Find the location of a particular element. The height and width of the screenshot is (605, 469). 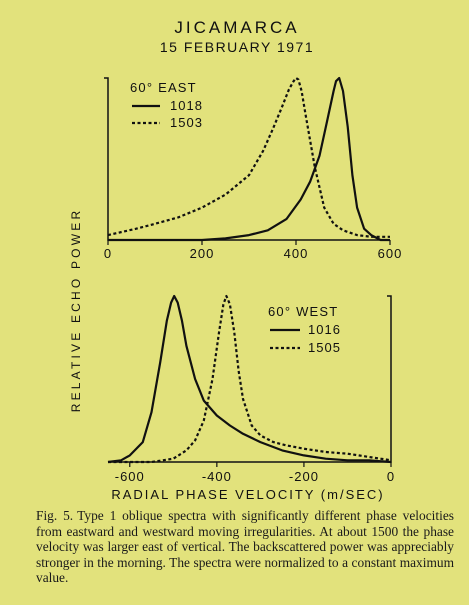

panel-label: 60° WEST is located at coordinates (303, 311).